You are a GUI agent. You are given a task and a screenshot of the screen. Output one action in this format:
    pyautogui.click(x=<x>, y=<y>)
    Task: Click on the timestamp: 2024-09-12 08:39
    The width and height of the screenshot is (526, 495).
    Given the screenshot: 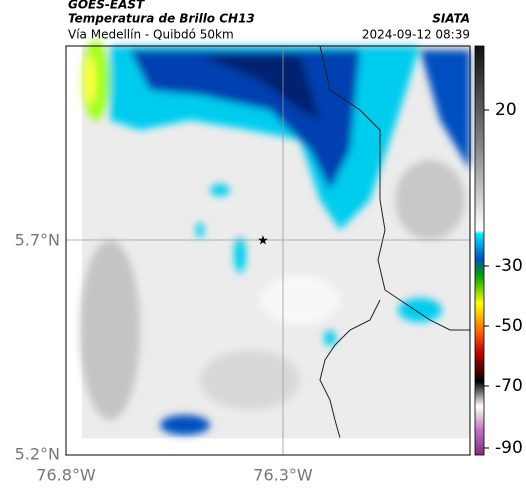 What is the action you would take?
    pyautogui.click(x=416, y=35)
    